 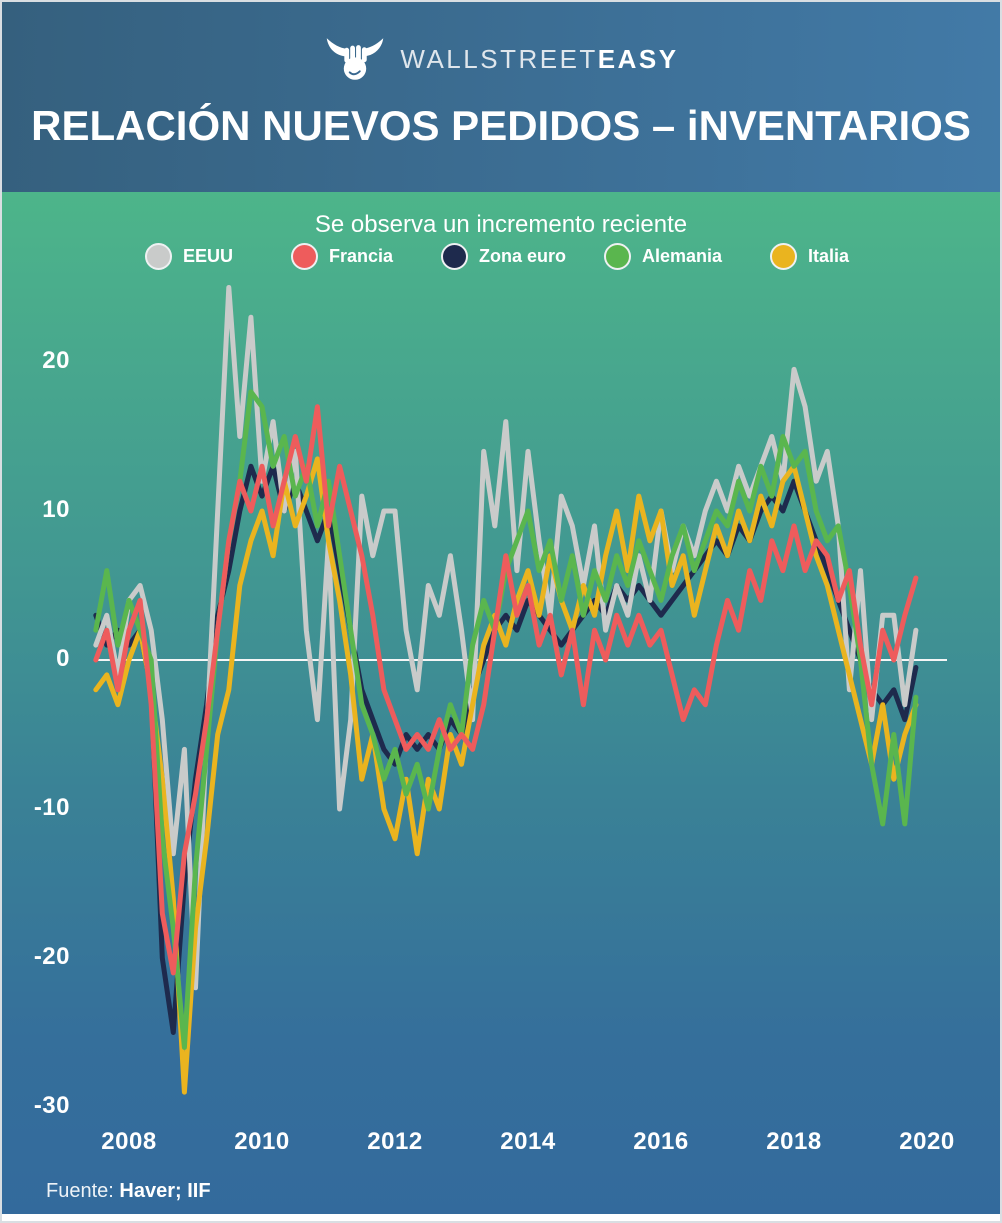 What do you see at coordinates (208, 256) in the screenshot?
I see `legend-label: EEUU` at bounding box center [208, 256].